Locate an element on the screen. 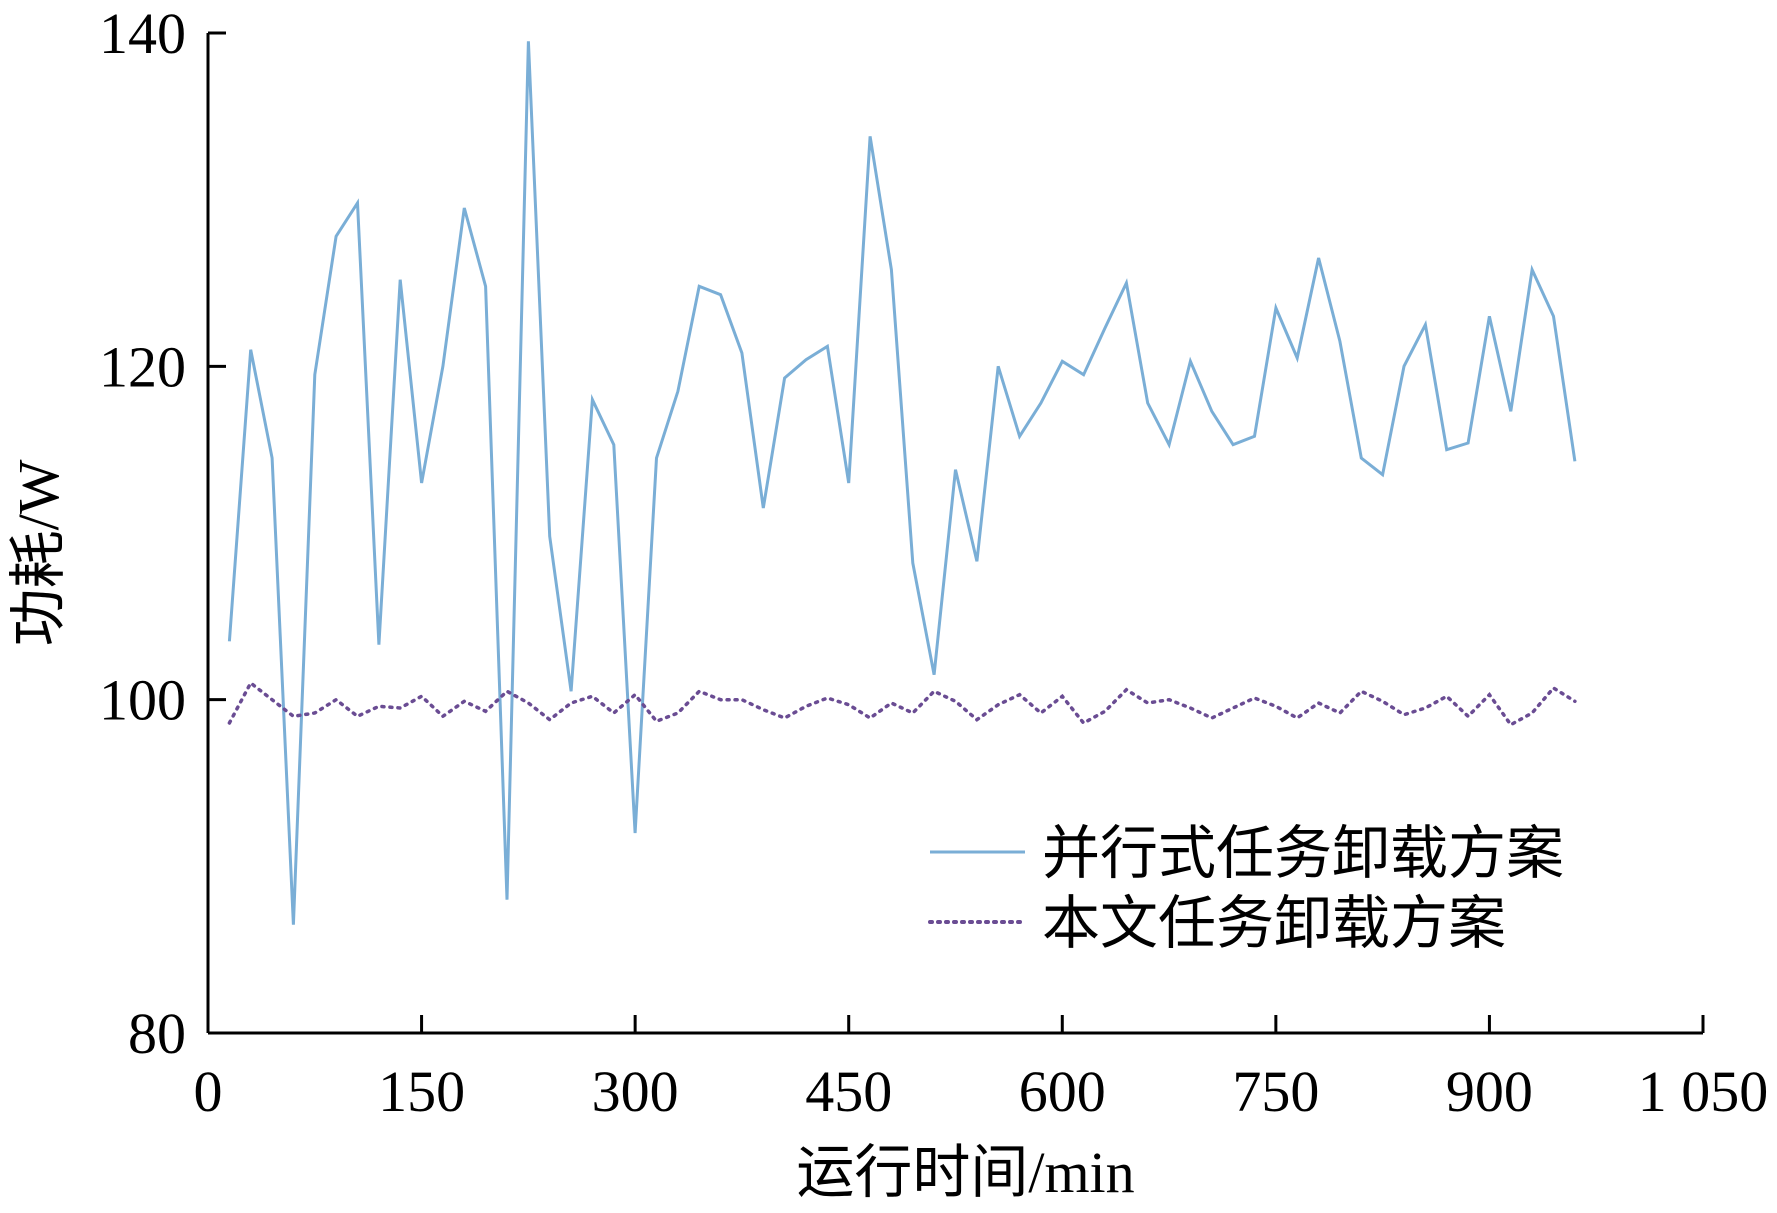  y-tick-label: 80 is located at coordinates (157, 1033).